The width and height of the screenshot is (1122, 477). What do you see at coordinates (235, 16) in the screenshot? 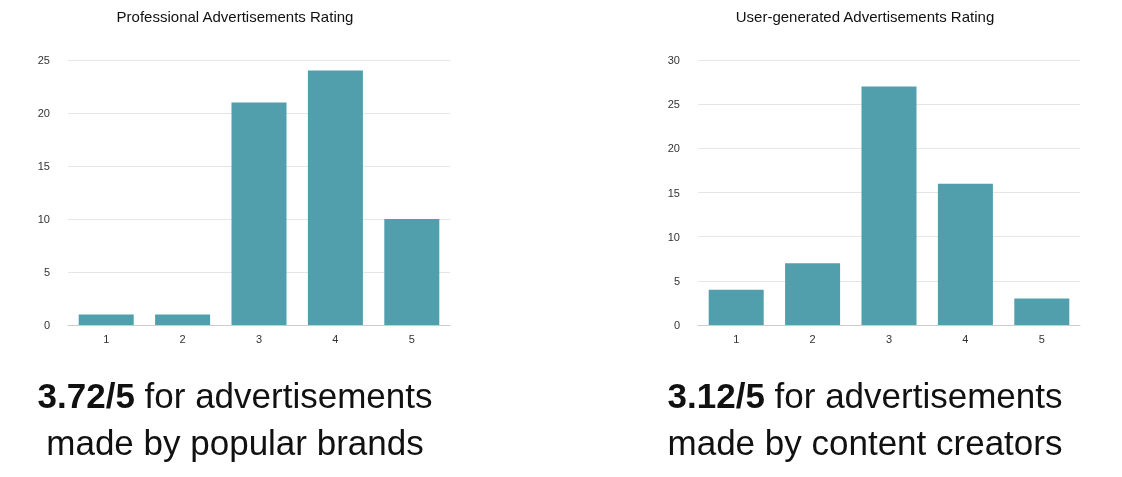
I see `chart-title: Professional Advertisements Rating` at bounding box center [235, 16].